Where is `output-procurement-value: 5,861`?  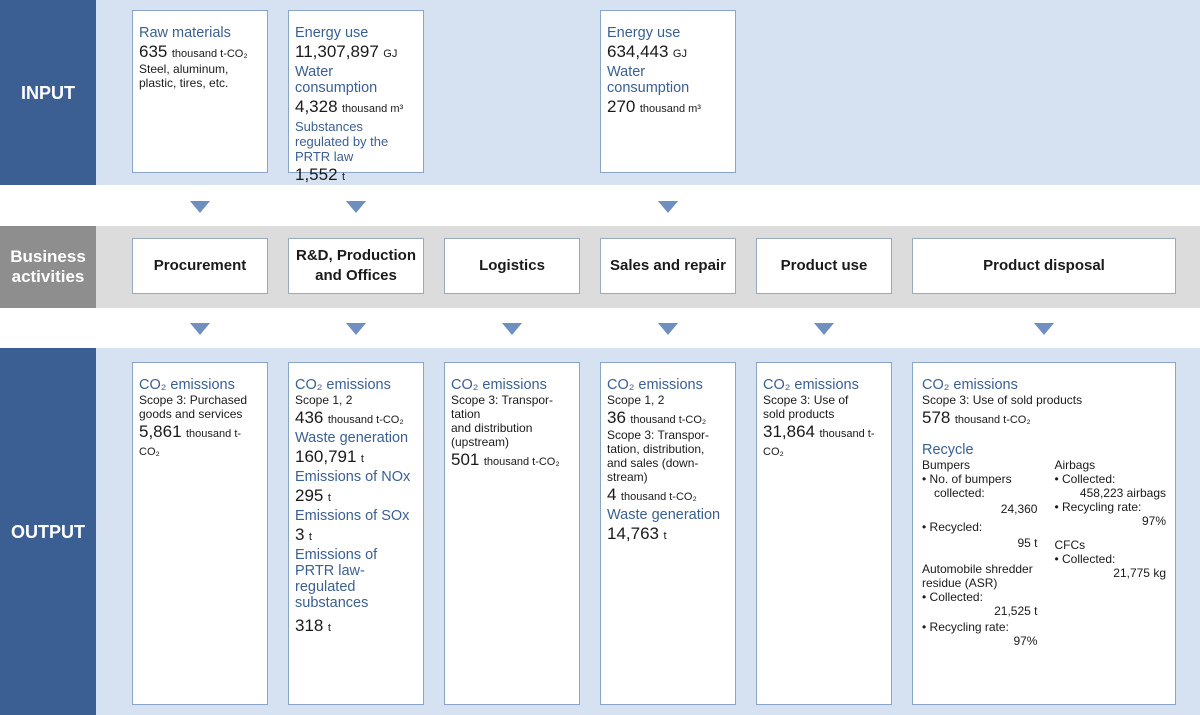 output-procurement-value: 5,861 is located at coordinates (160, 431).